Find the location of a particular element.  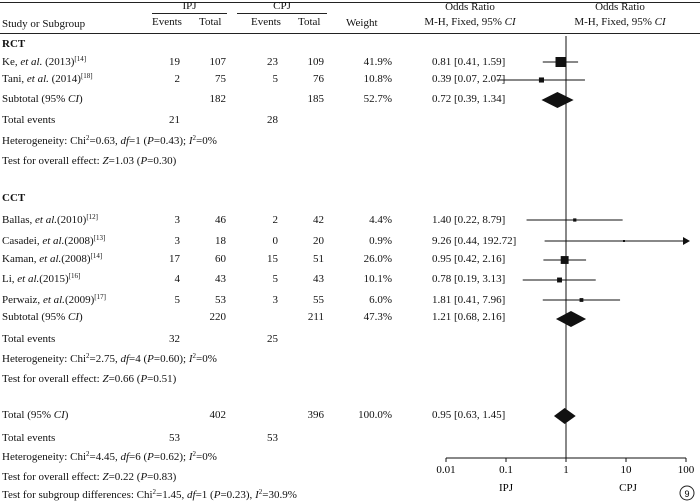

total-weight: 100.0% is located at coordinates (375, 415).